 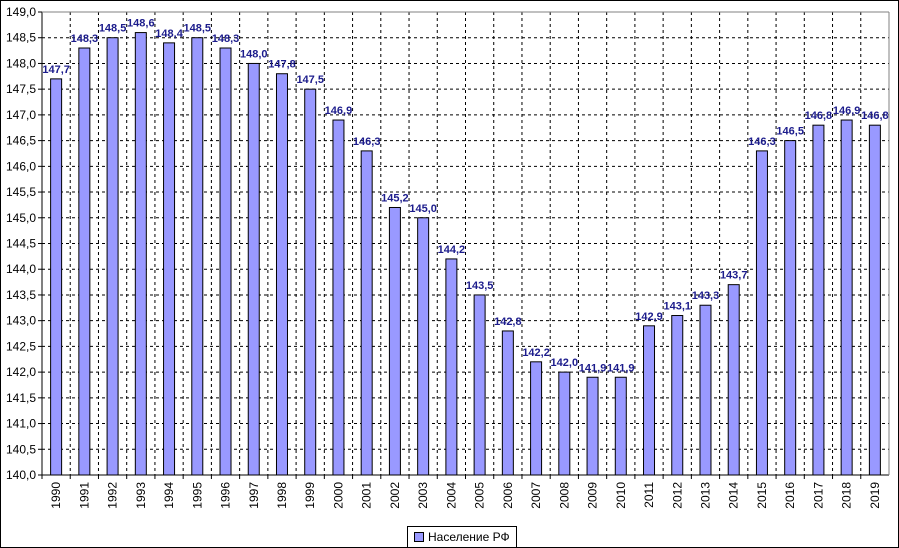 What do you see at coordinates (706, 296) in the screenshot?
I see `data-label: 143,3` at bounding box center [706, 296].